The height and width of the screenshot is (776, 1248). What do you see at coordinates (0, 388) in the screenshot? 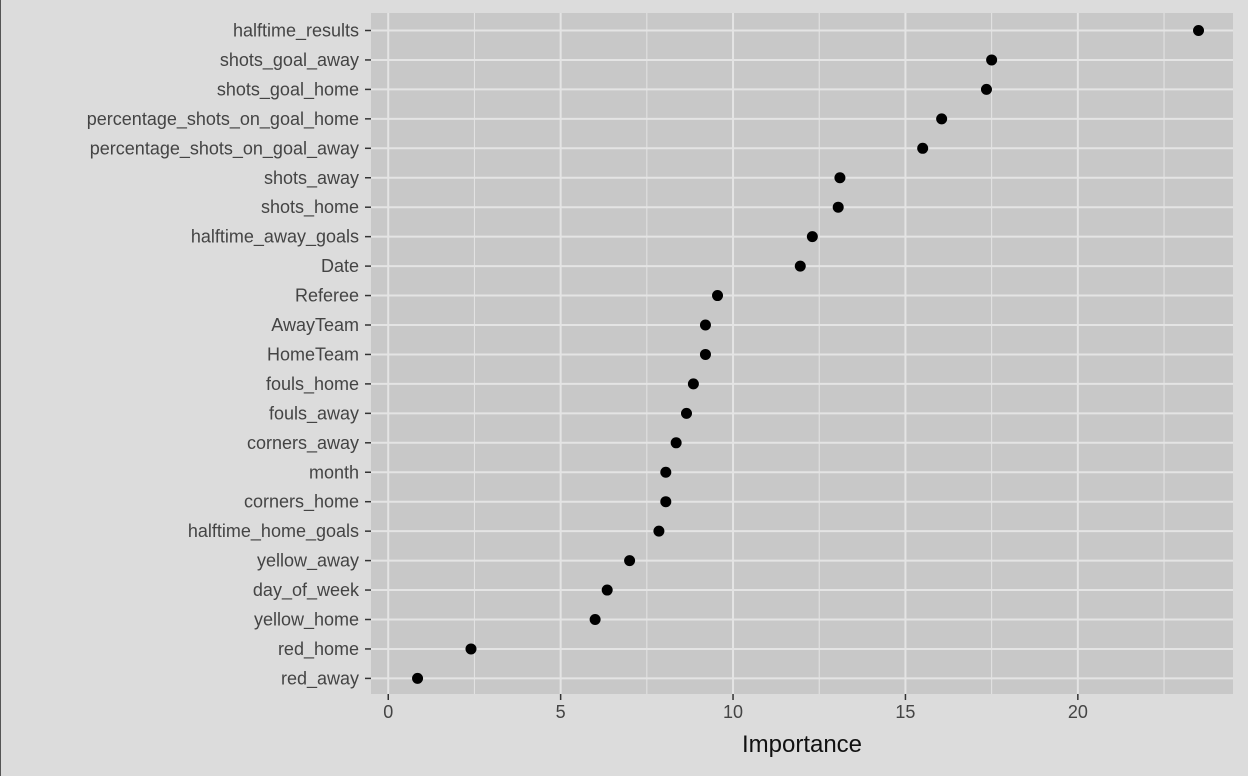
I see `left-border-line` at bounding box center [0, 388].